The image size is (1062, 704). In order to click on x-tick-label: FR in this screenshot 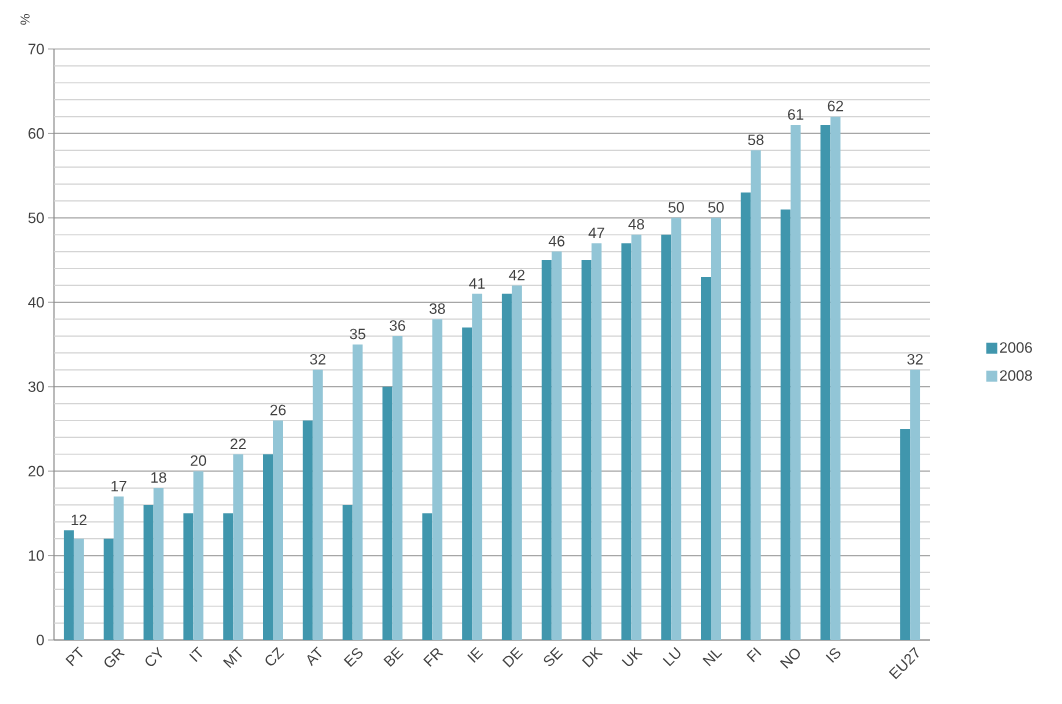, I will do `click(433, 657)`.